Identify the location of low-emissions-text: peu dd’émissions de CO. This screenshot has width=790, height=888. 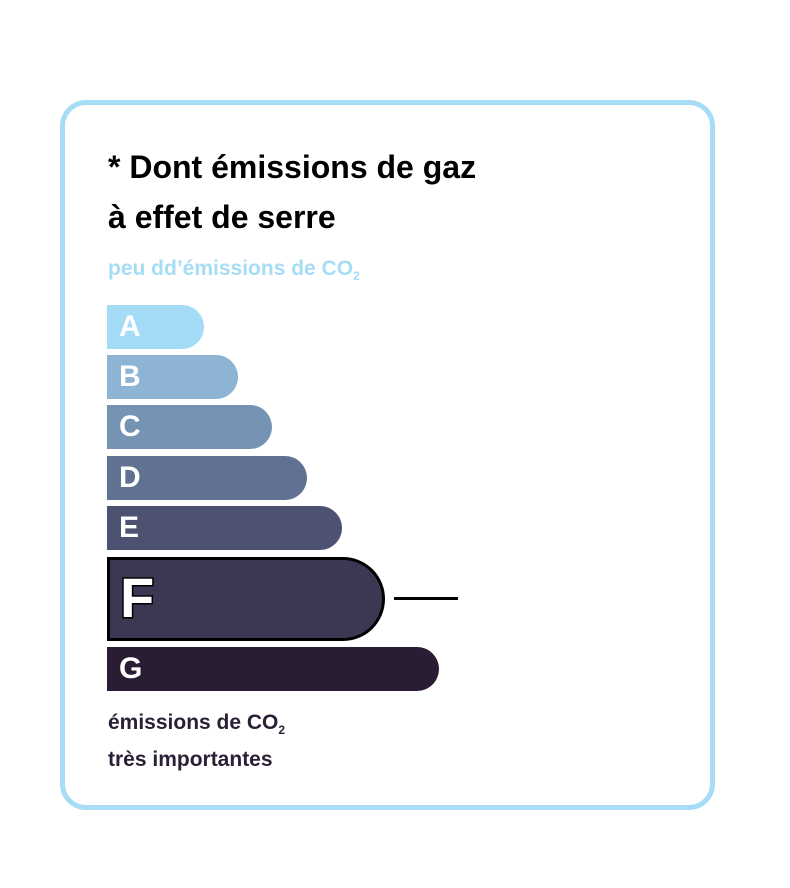
(231, 268).